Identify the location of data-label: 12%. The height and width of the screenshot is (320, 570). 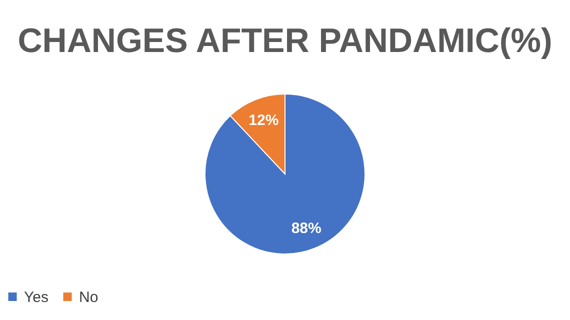
(263, 121).